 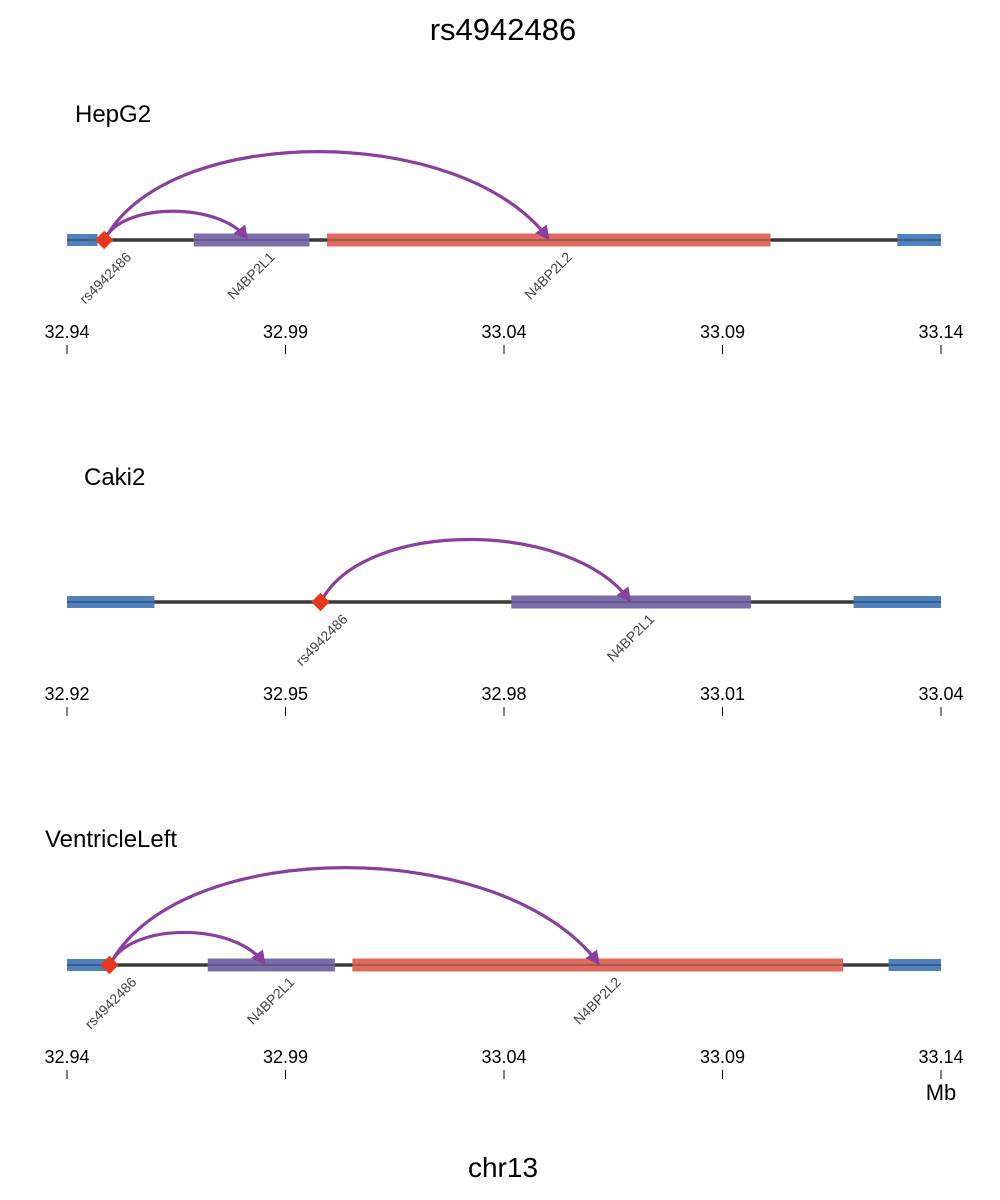 What do you see at coordinates (66, 694) in the screenshot?
I see `tick-label: 32.92` at bounding box center [66, 694].